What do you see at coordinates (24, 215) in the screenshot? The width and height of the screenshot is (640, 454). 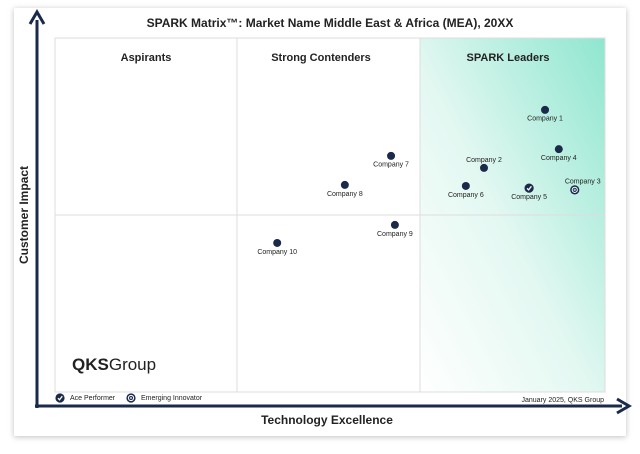 I see `y-axis-label: Customer Impact` at bounding box center [24, 215].